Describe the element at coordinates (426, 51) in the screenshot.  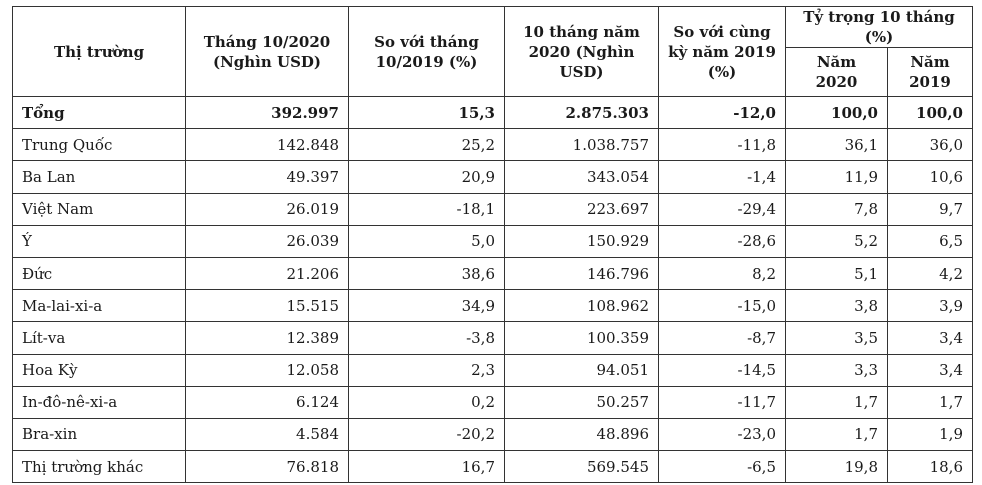
I see `header-vs-oct2019: So với tháng 10/2019 (%)` at that location.